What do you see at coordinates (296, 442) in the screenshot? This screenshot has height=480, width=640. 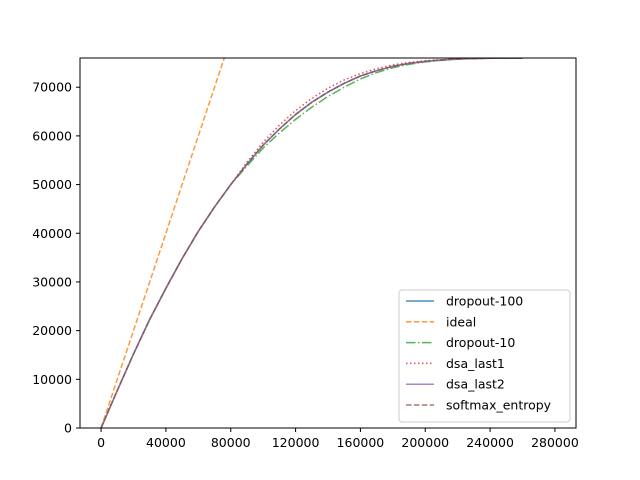 I see `x-tick-label: 120000` at bounding box center [296, 442].